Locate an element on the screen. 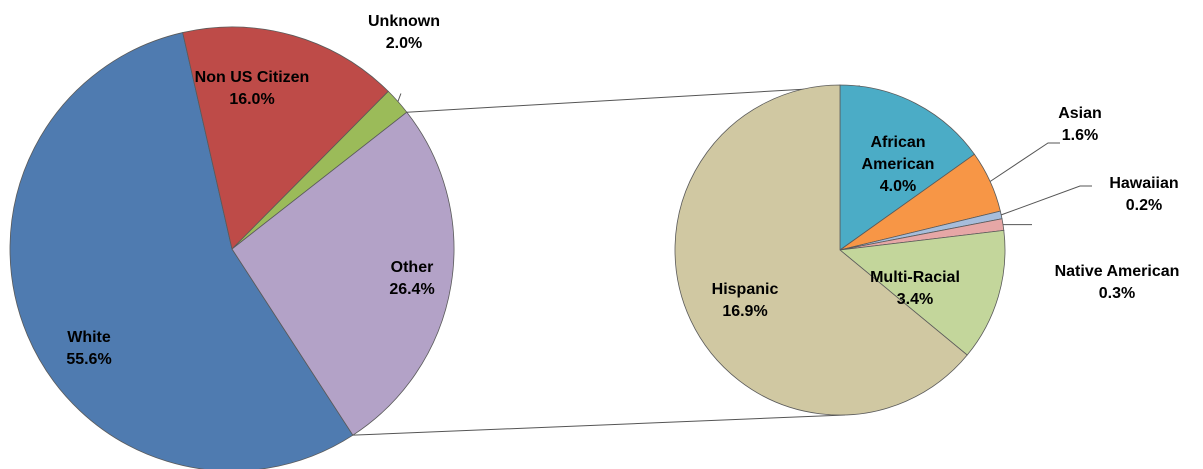  leader-unknown is located at coordinates (399, 97).